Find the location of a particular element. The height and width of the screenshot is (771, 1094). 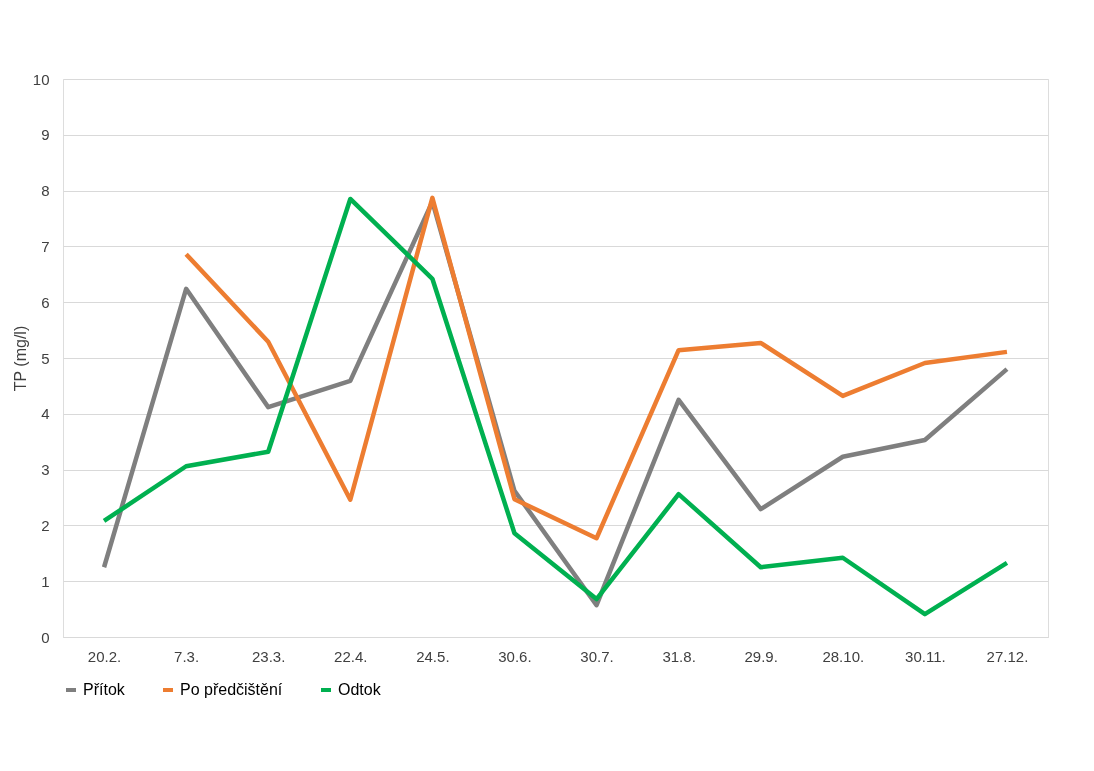

x-tick-label: 24.5. is located at coordinates (433, 656).